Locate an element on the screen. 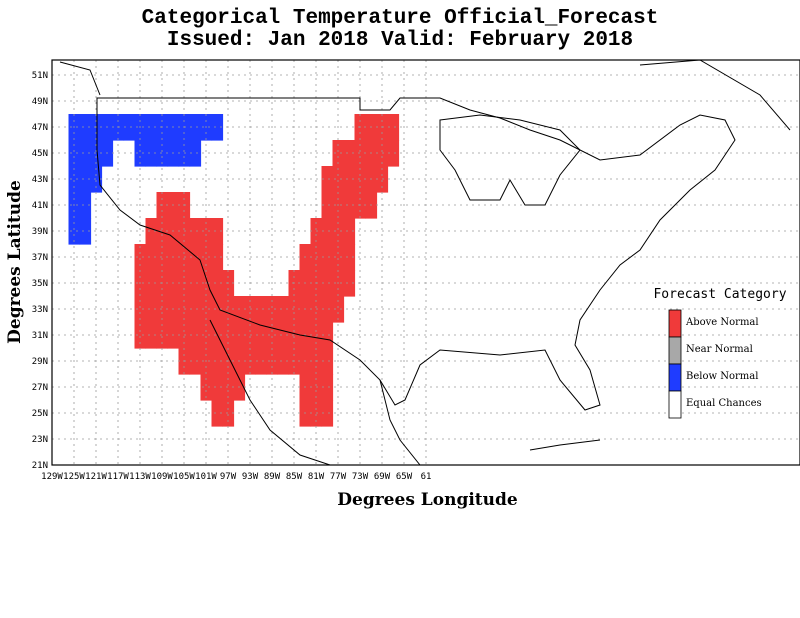  x-tick-label: 101W is located at coordinates (206, 477).